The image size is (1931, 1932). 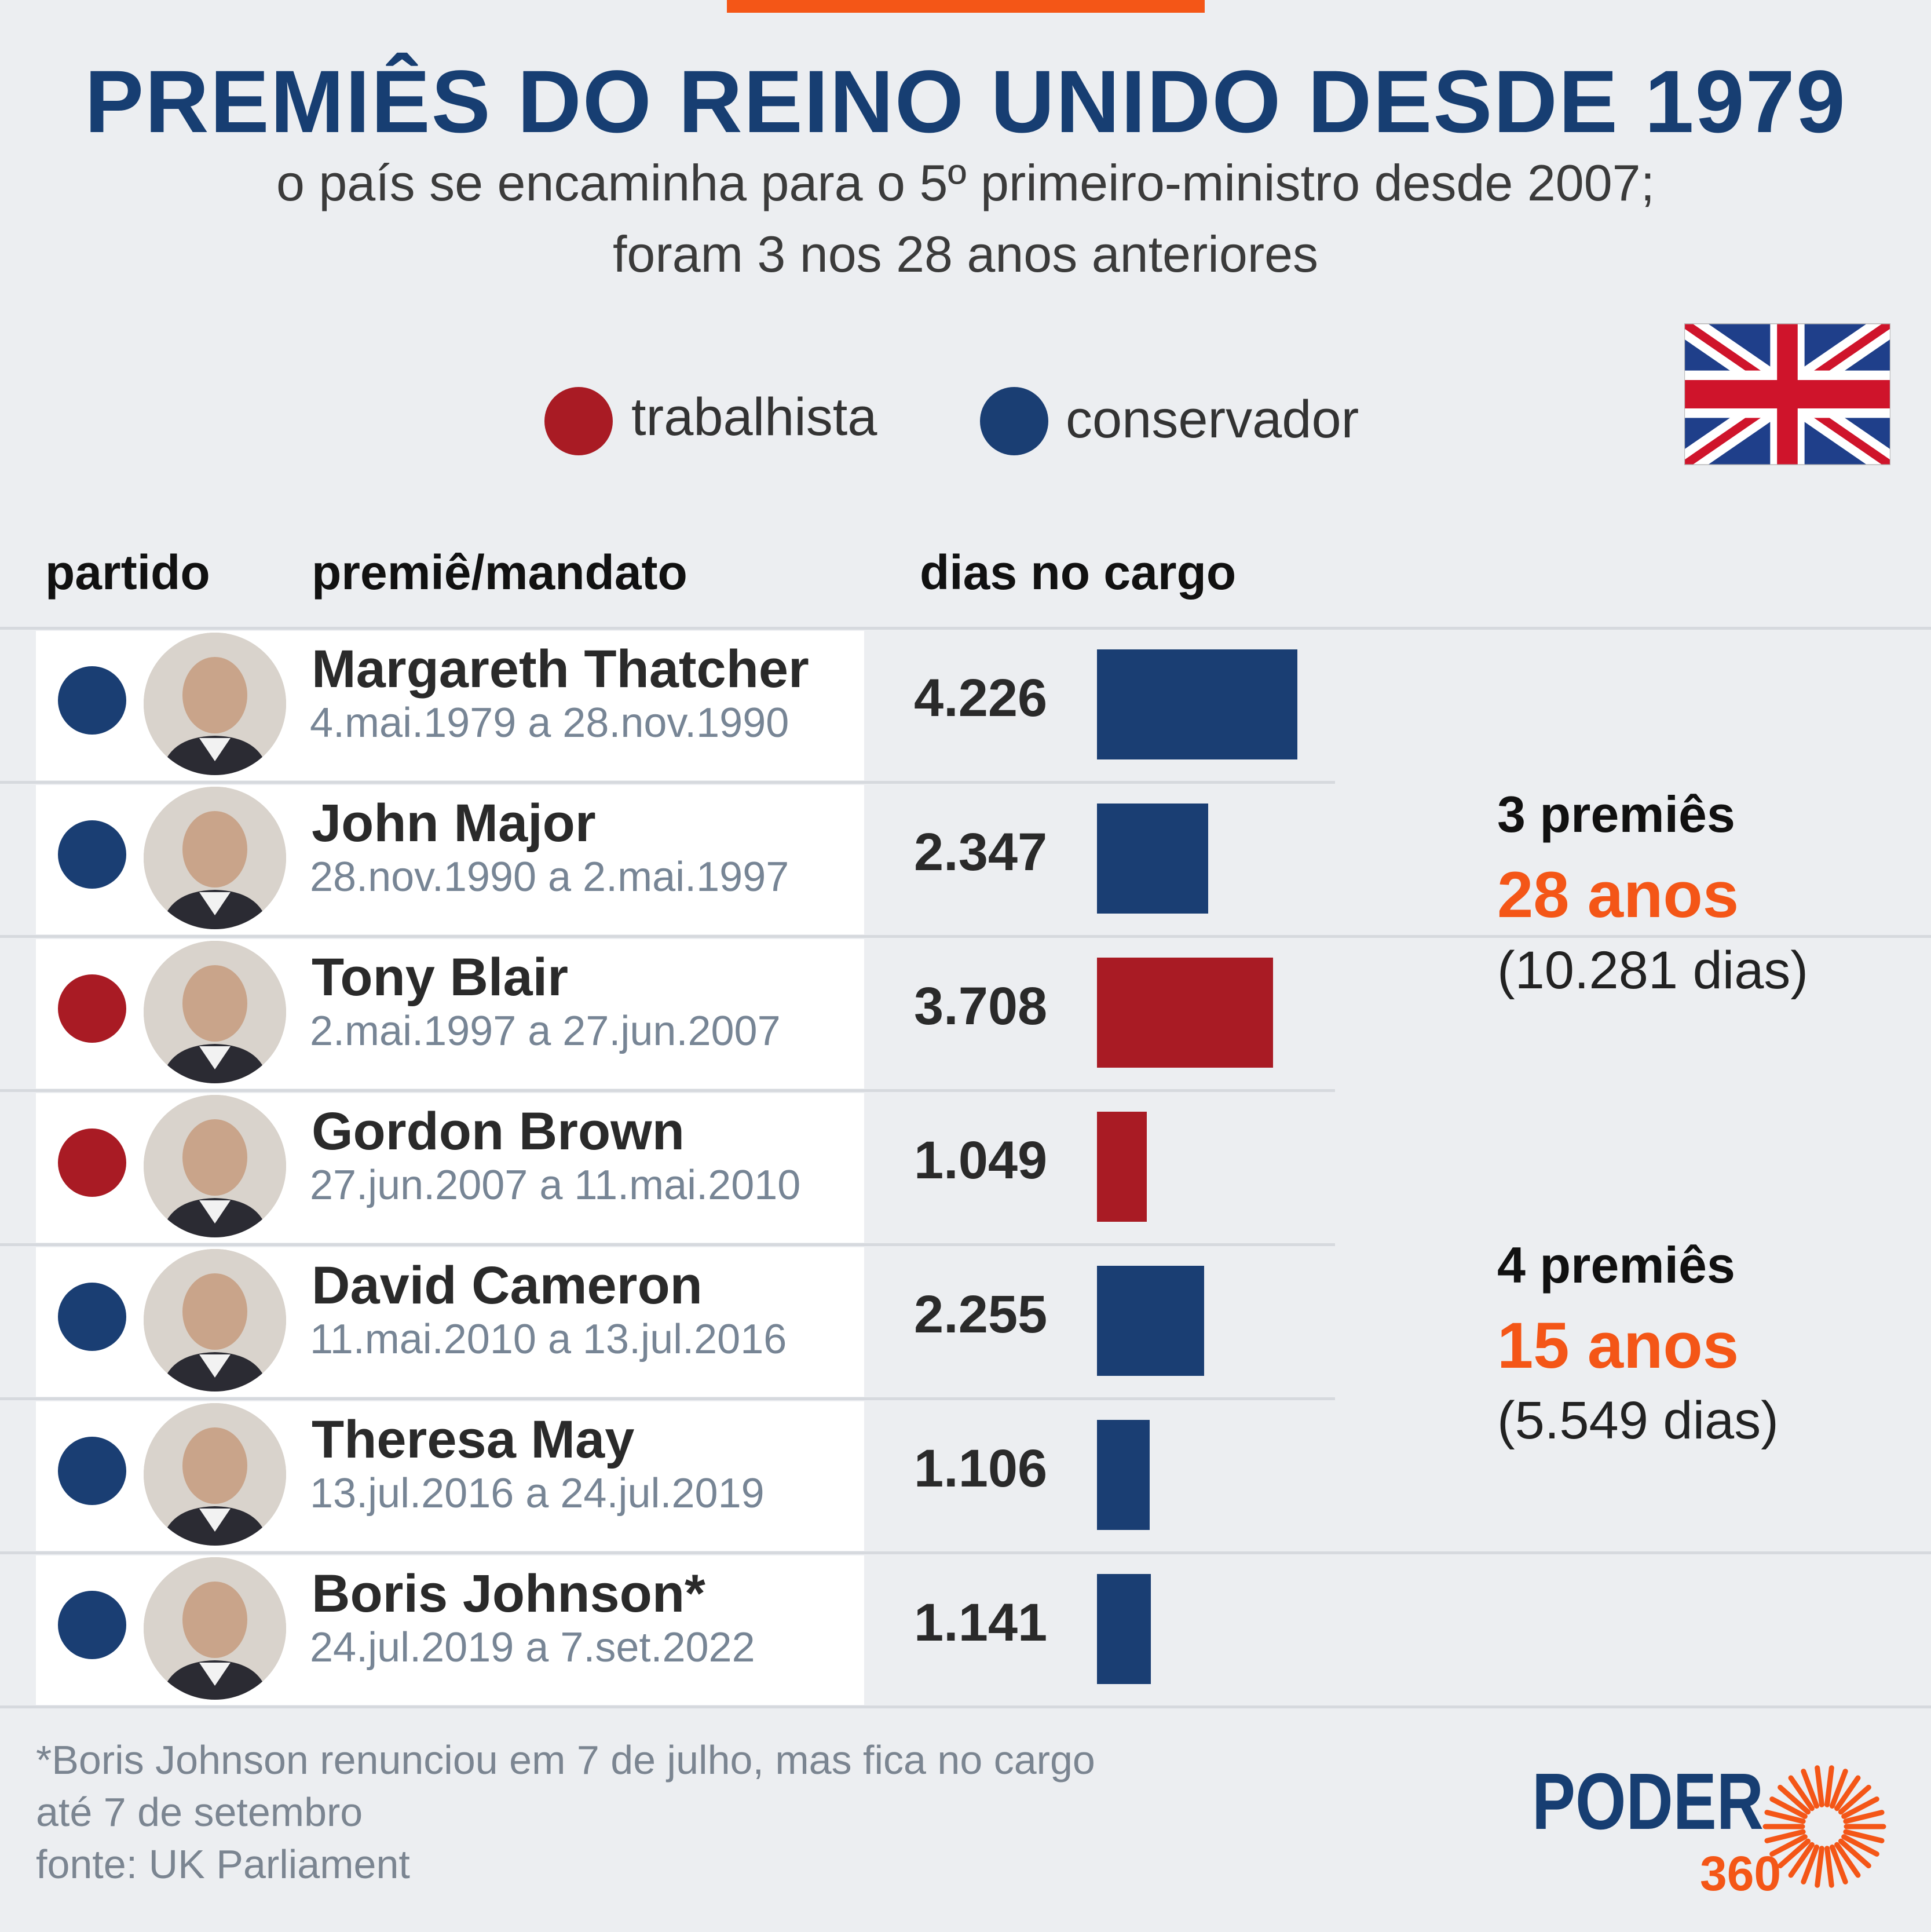 What do you see at coordinates (1741, 1872) in the screenshot?
I see `logo-sub-text: 360` at bounding box center [1741, 1872].